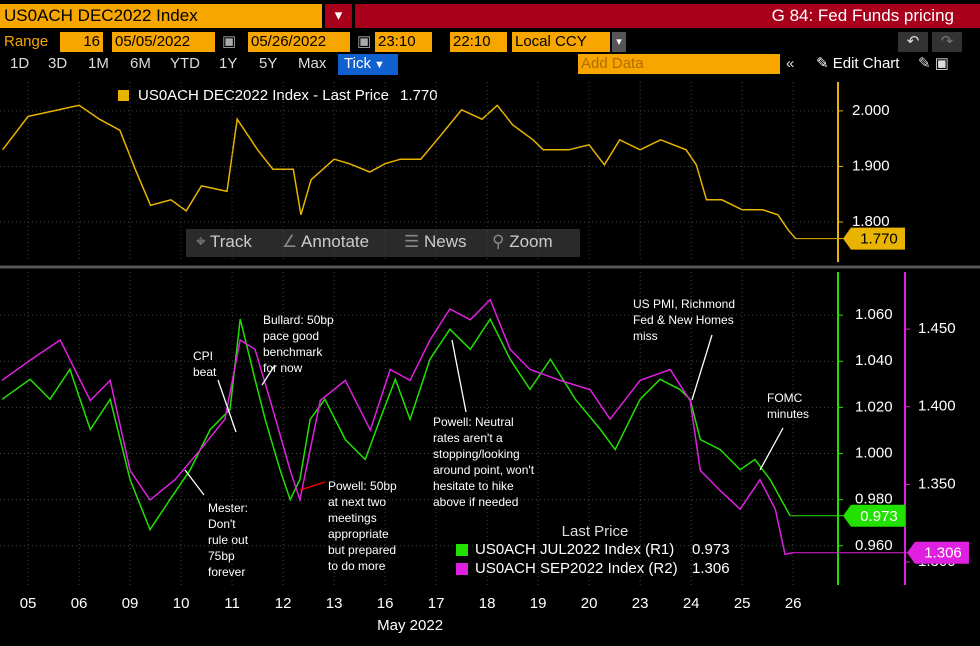 The height and width of the screenshot is (646, 980). I want to click on chart-tool: ☰ News, so click(435, 242).